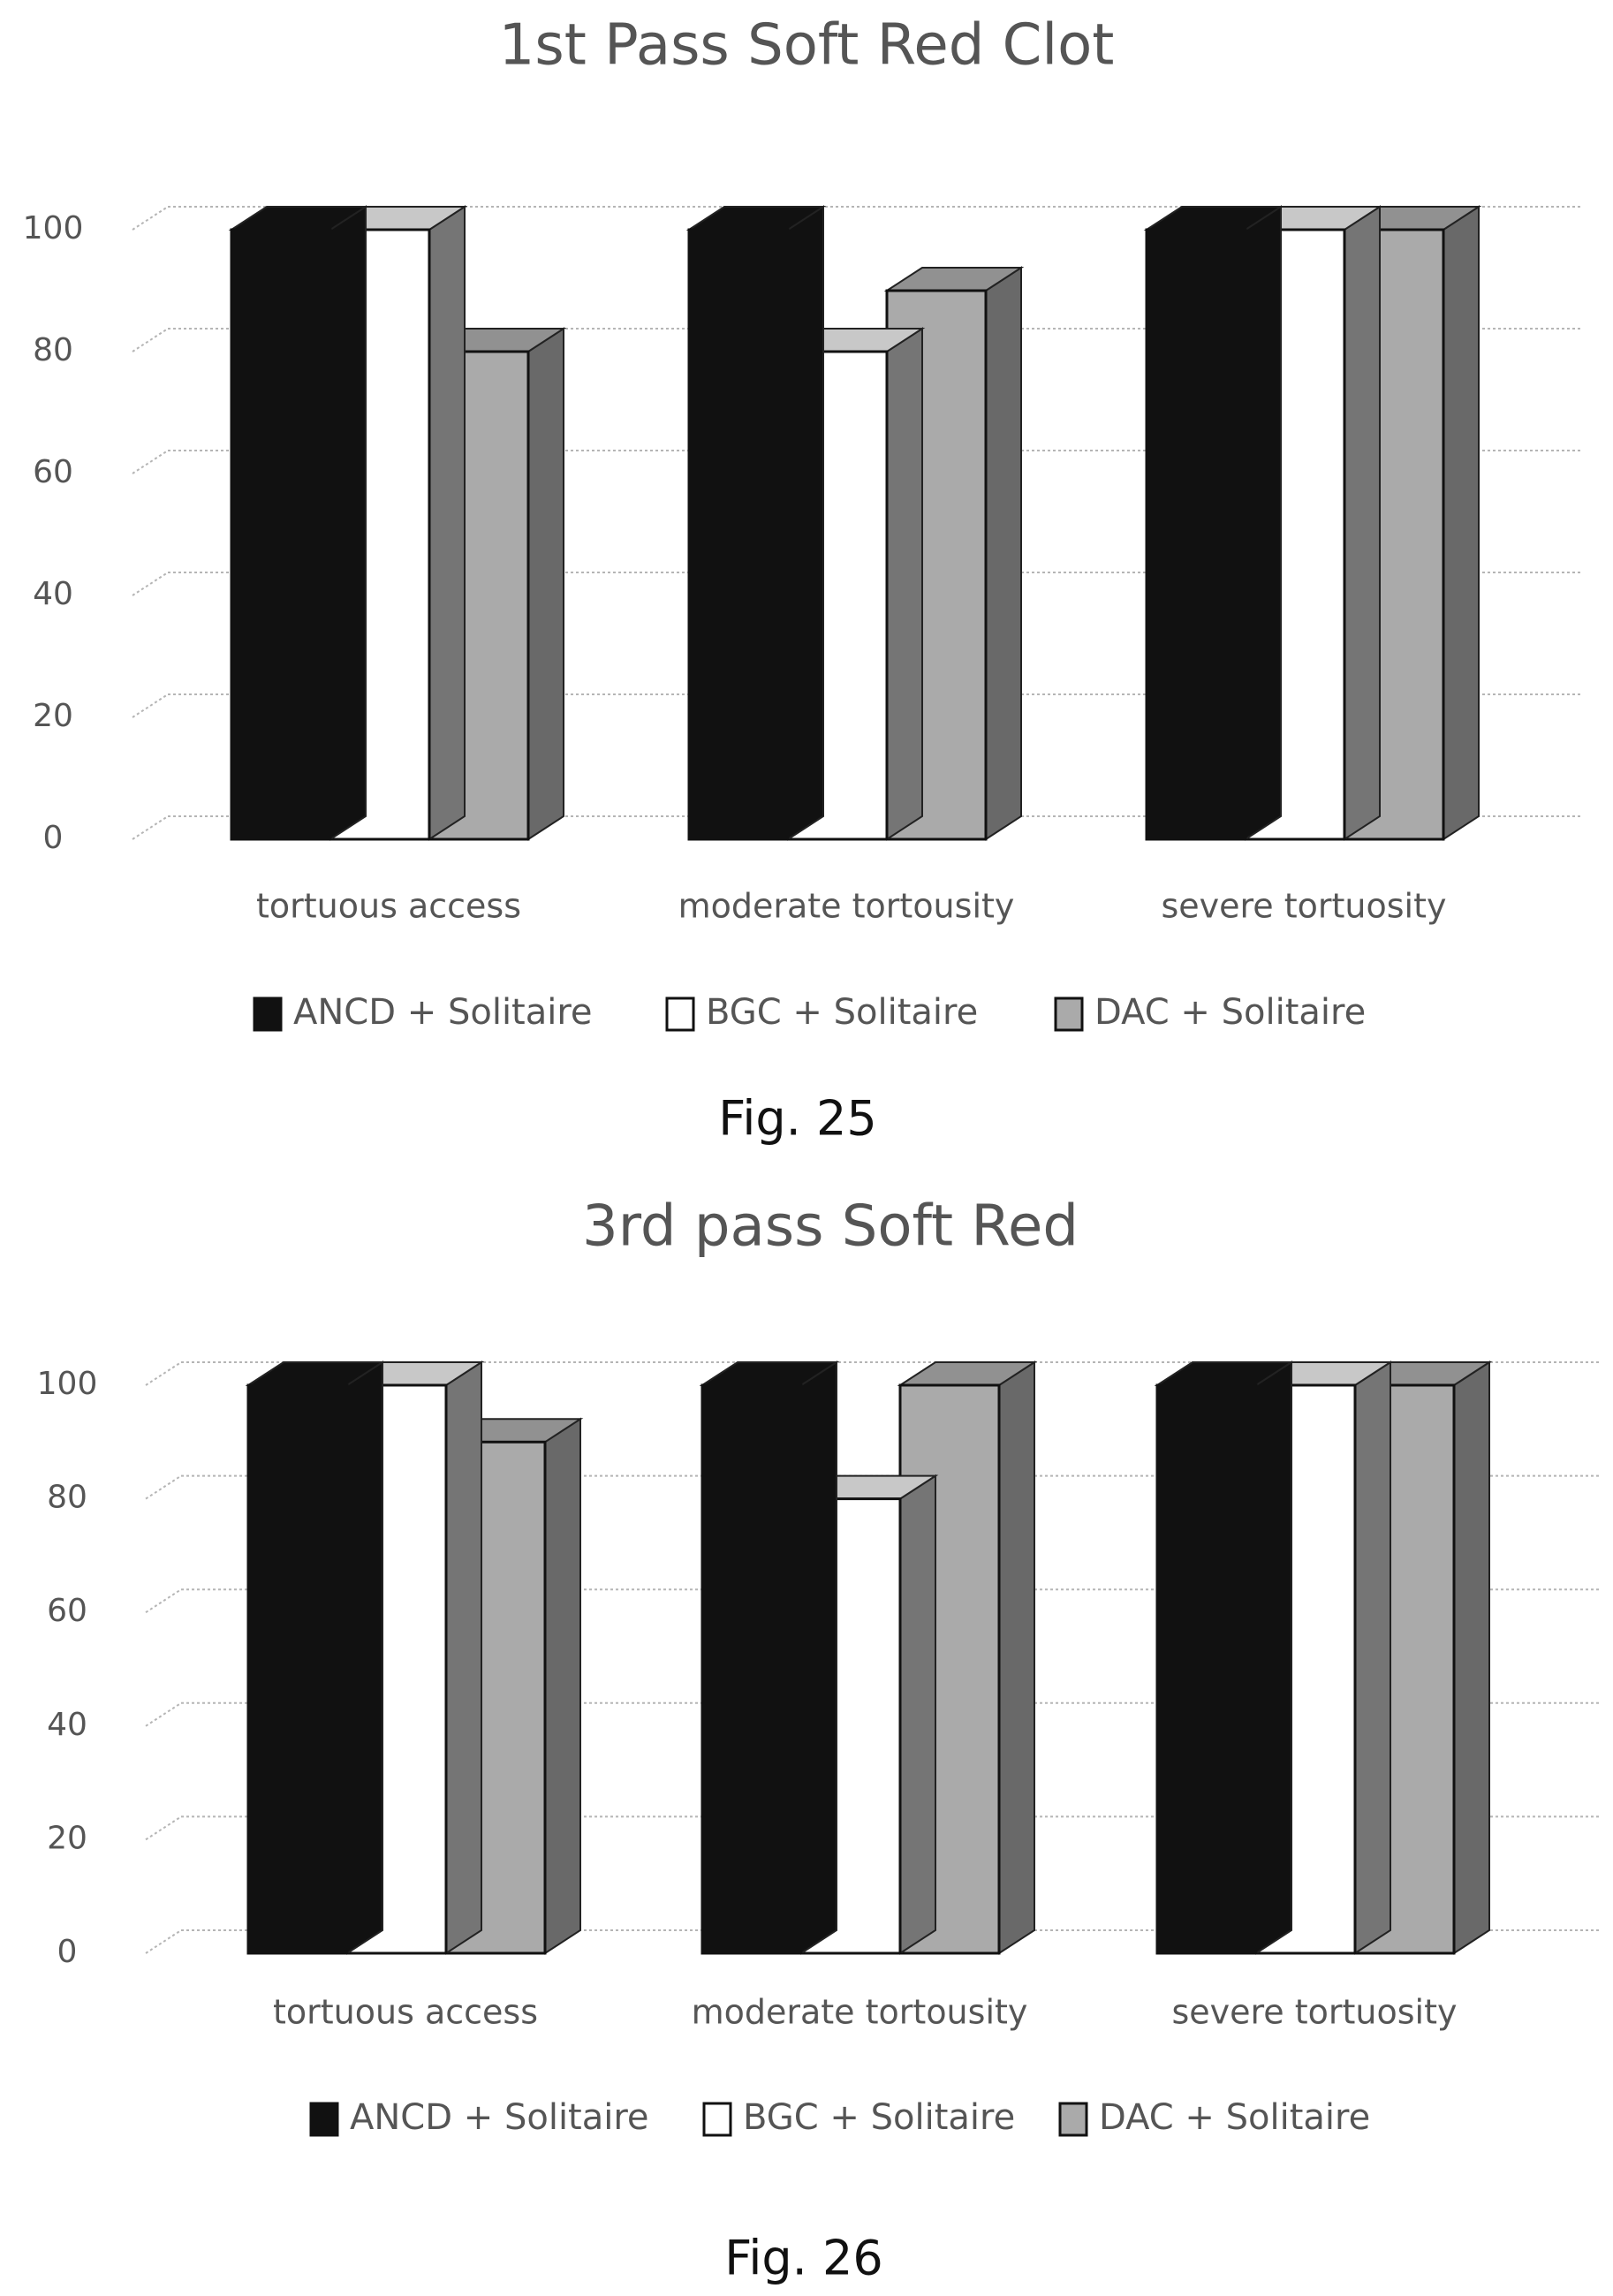 The image size is (1613, 2296). I want to click on chart-title: 1st Pass Soft Red Clot, so click(807, 46).